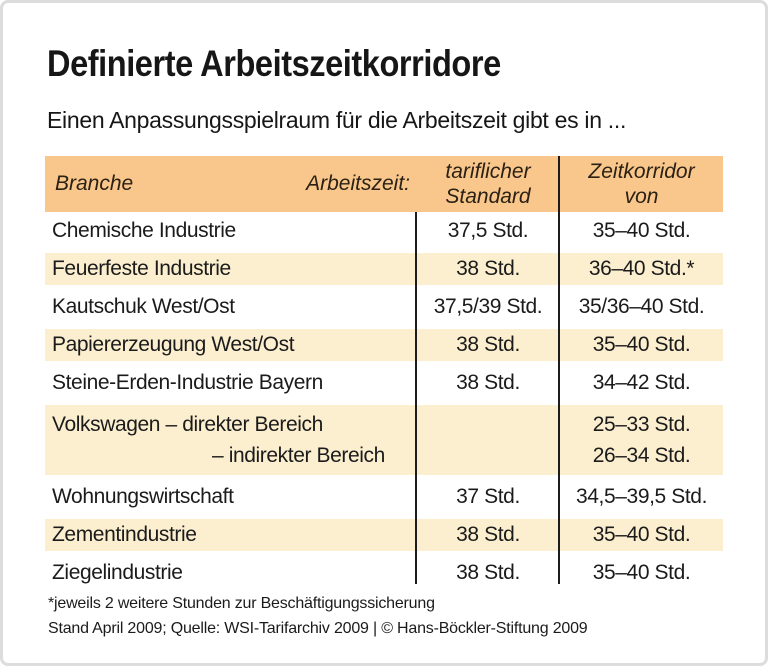 Image resolution: width=768 pixels, height=666 pixels. I want to click on table-row: Feuerfeste Industrie 38 Std. 36–40 Std.*, so click(384, 269).